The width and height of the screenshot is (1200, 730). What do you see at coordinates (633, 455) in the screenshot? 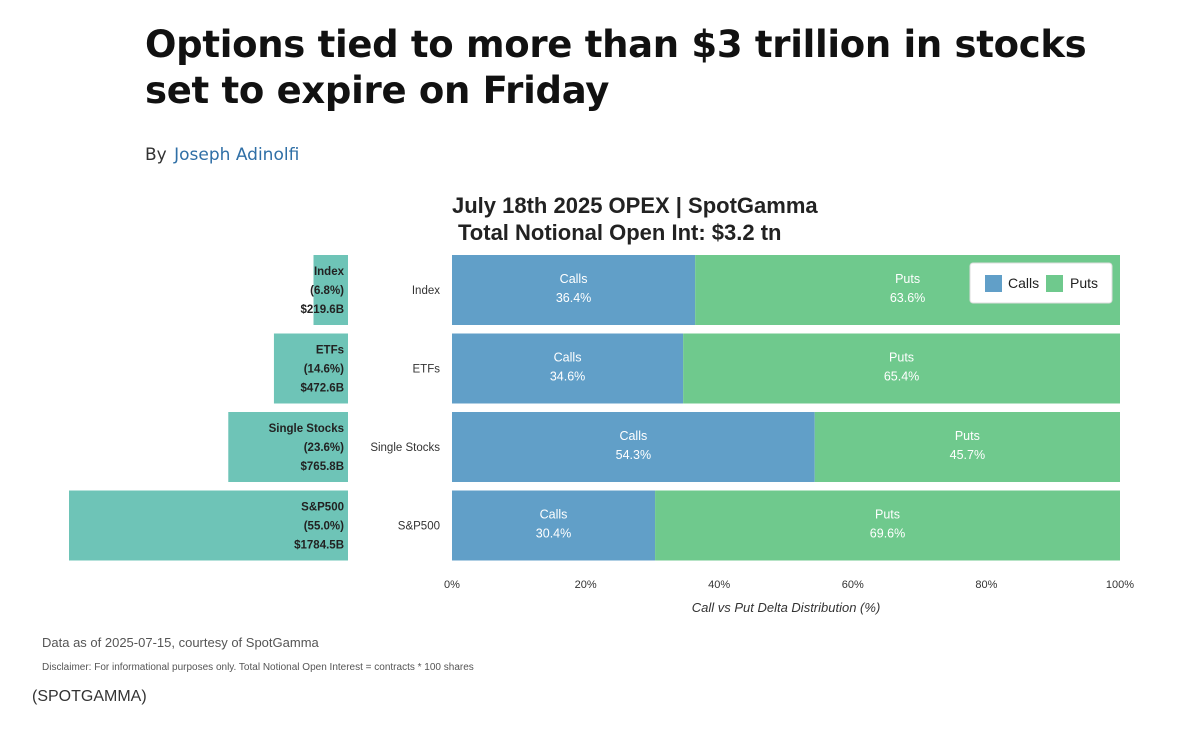
I see `bar-value-calls-single-stocks: 54.3%` at bounding box center [633, 455].